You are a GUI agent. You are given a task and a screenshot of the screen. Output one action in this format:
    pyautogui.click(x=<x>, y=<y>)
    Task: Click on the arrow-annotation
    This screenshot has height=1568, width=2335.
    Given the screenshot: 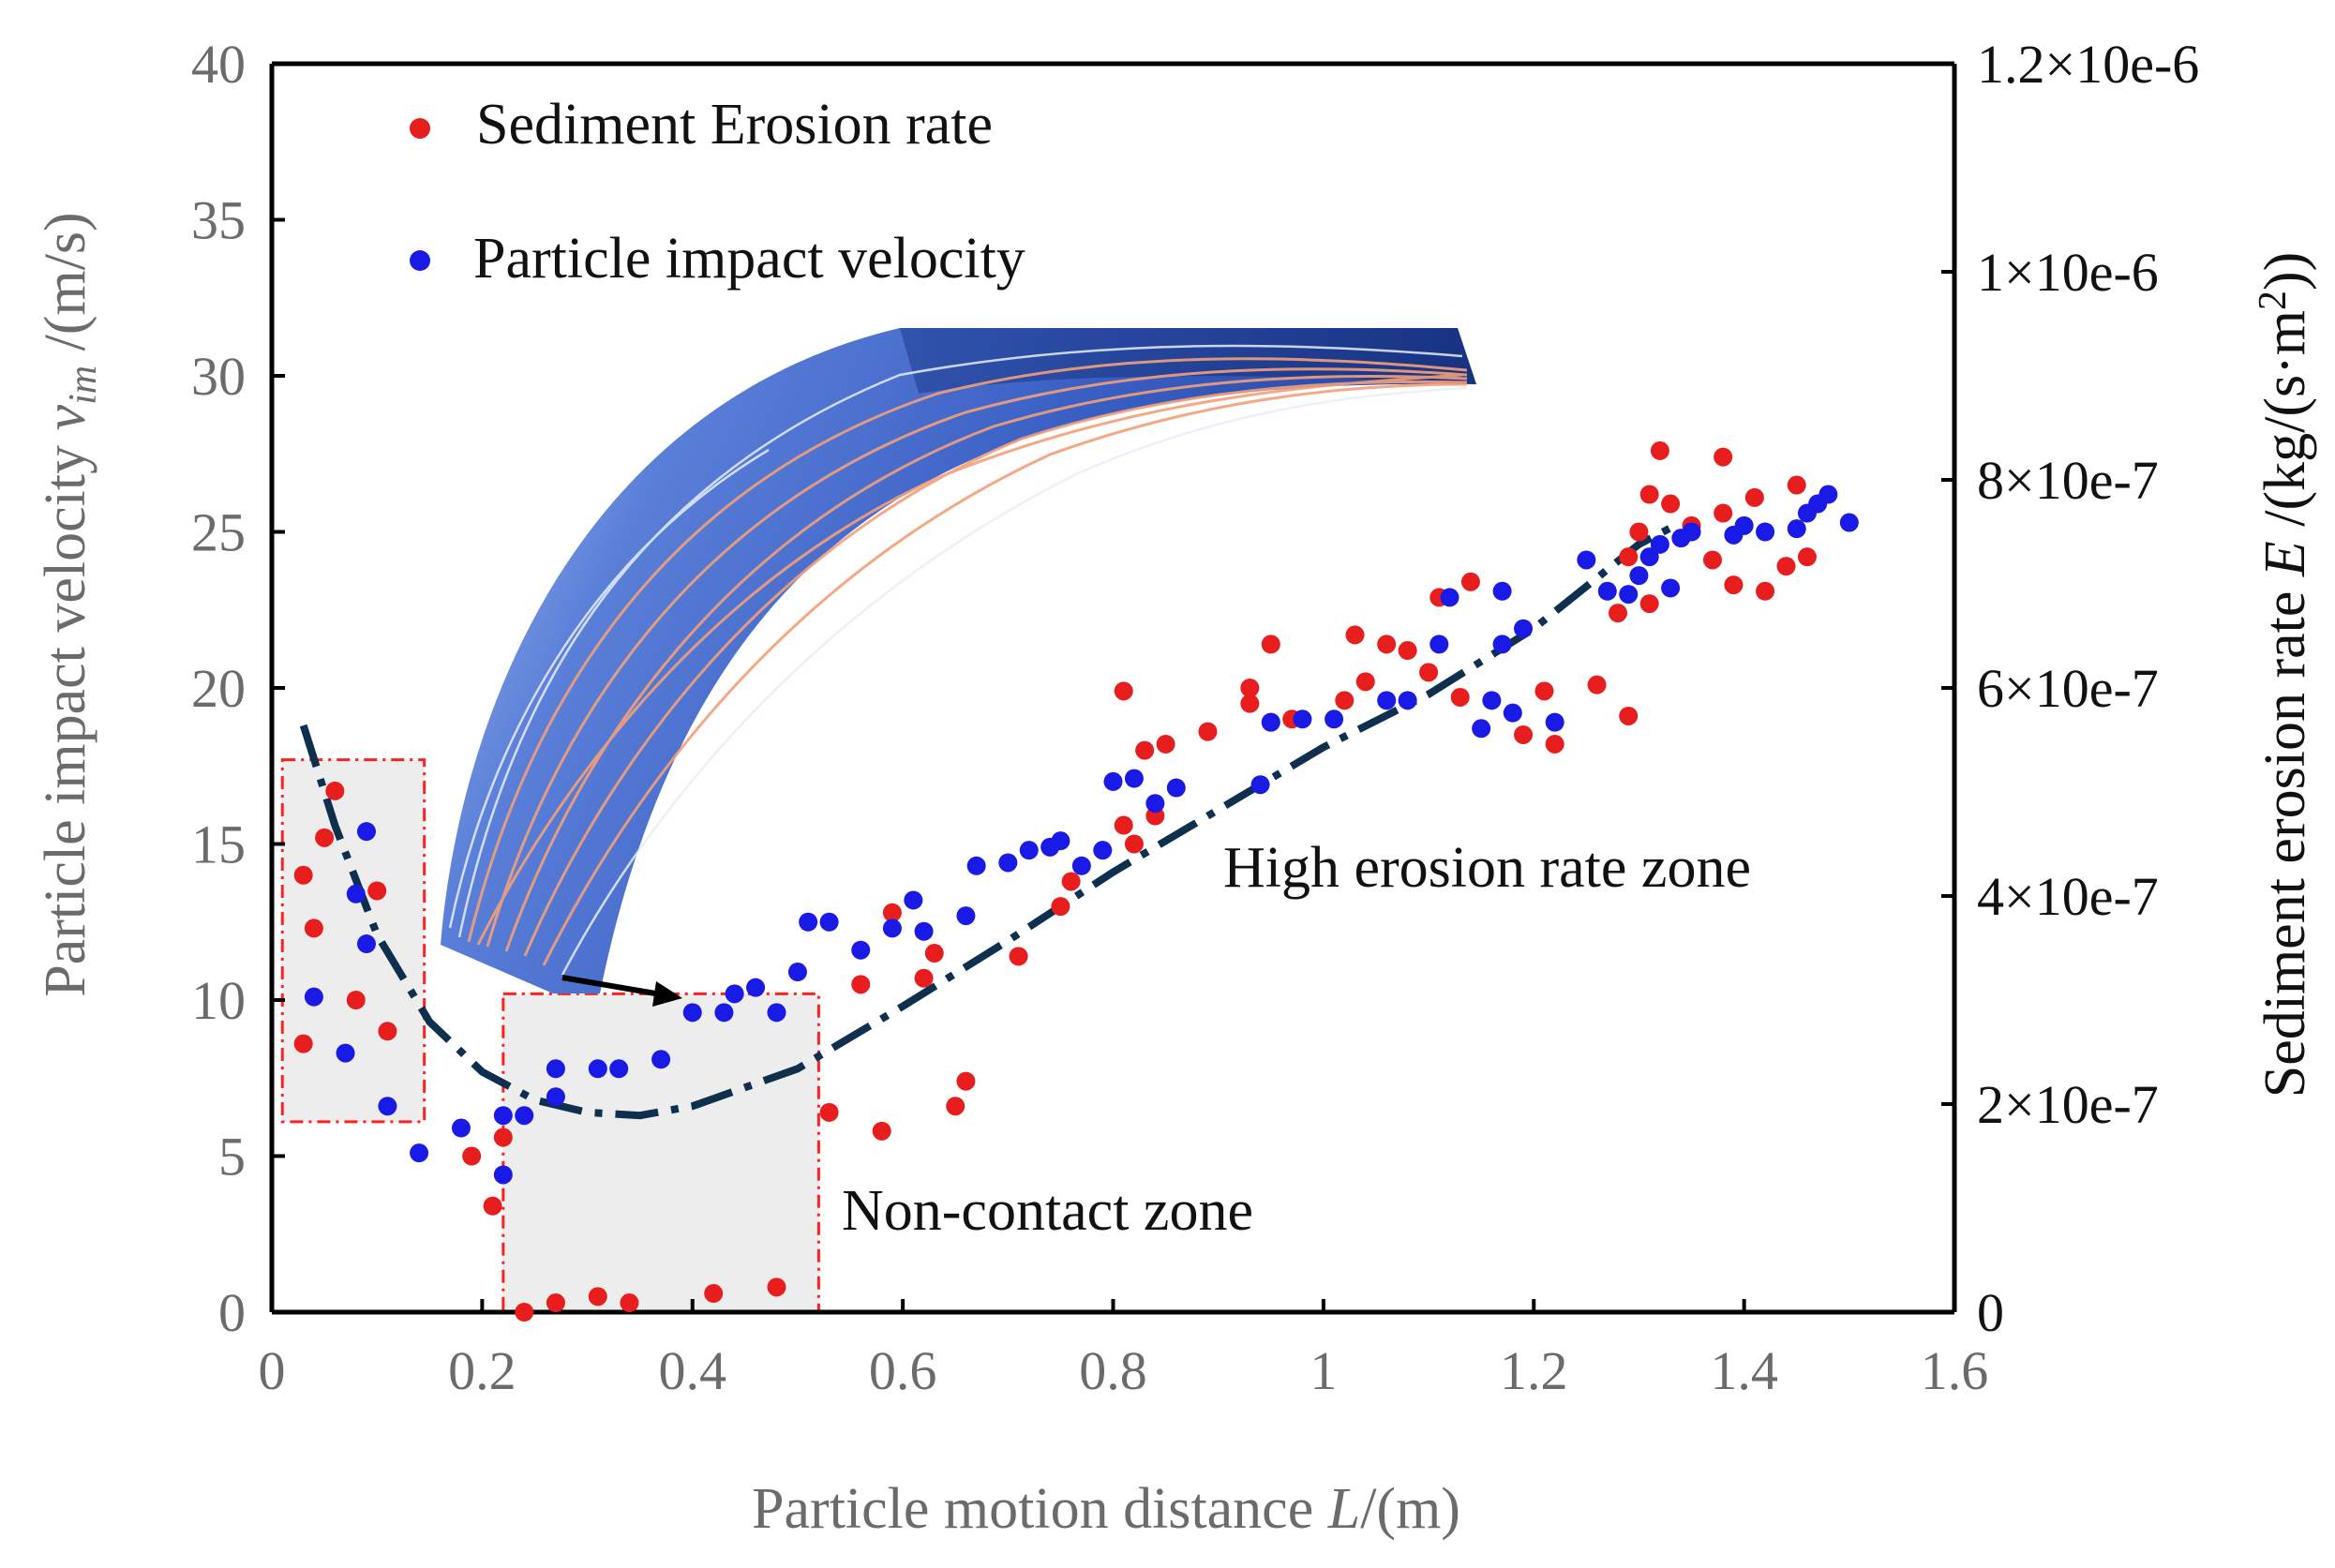 What is the action you would take?
    pyautogui.click(x=621, y=991)
    